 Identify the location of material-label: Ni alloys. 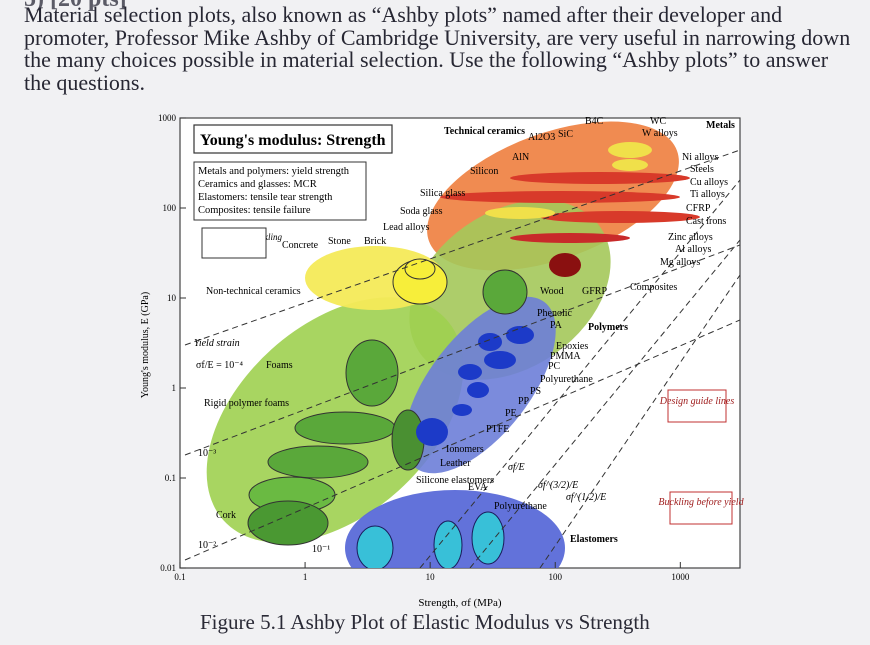
(700, 157).